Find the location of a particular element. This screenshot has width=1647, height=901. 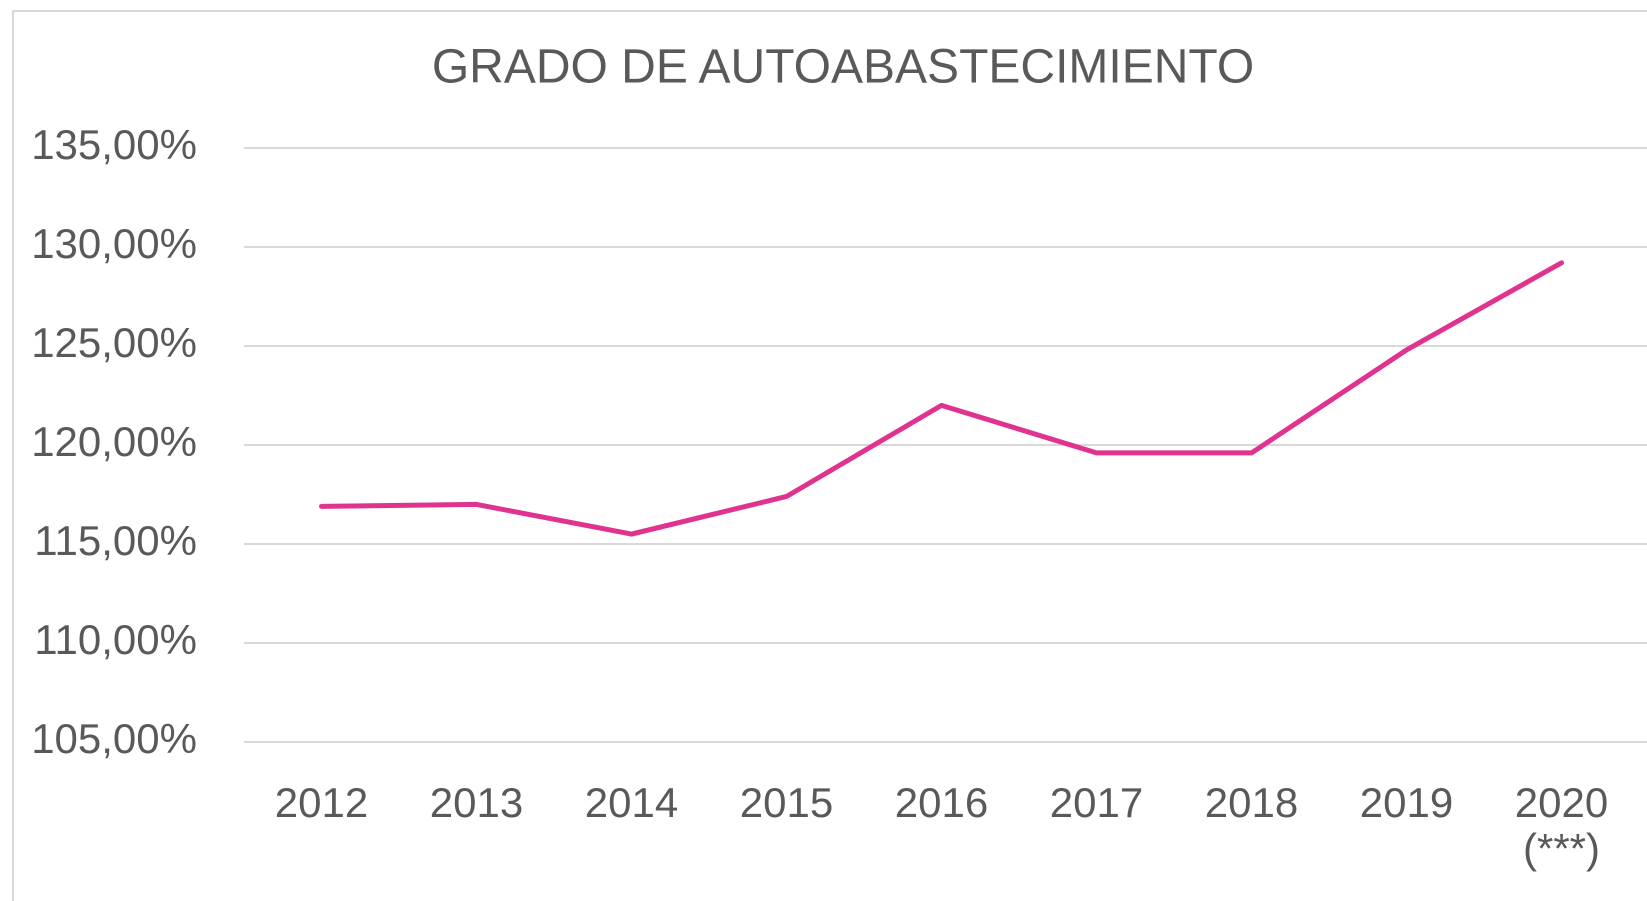

x-tick-label: 2019 is located at coordinates (1406, 802).